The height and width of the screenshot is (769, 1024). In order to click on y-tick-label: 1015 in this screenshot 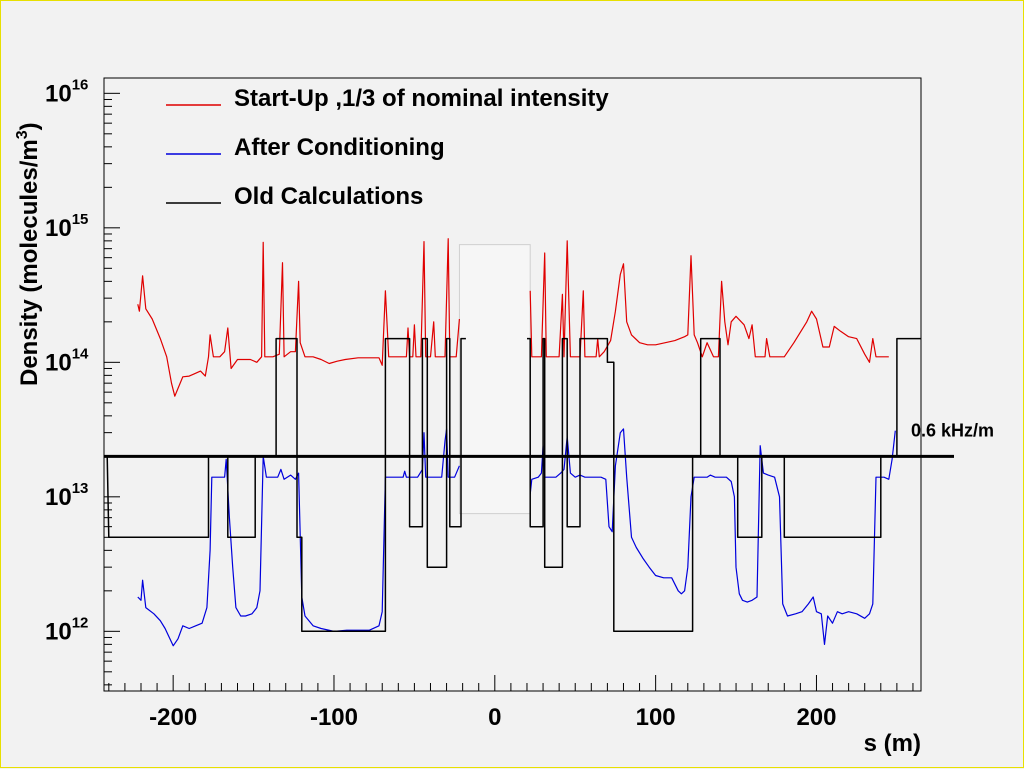, I will do `click(66, 226)`.